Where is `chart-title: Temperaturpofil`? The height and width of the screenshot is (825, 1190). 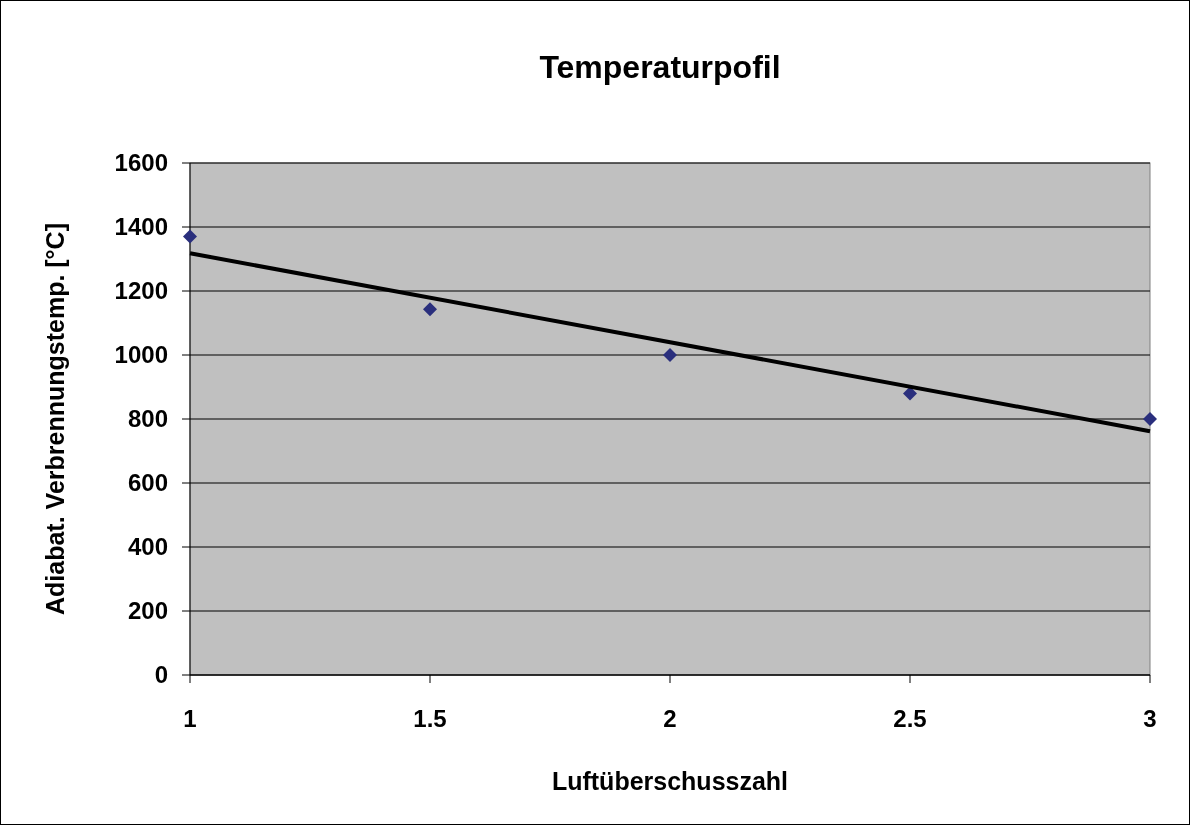 chart-title: Temperaturpofil is located at coordinates (660, 67).